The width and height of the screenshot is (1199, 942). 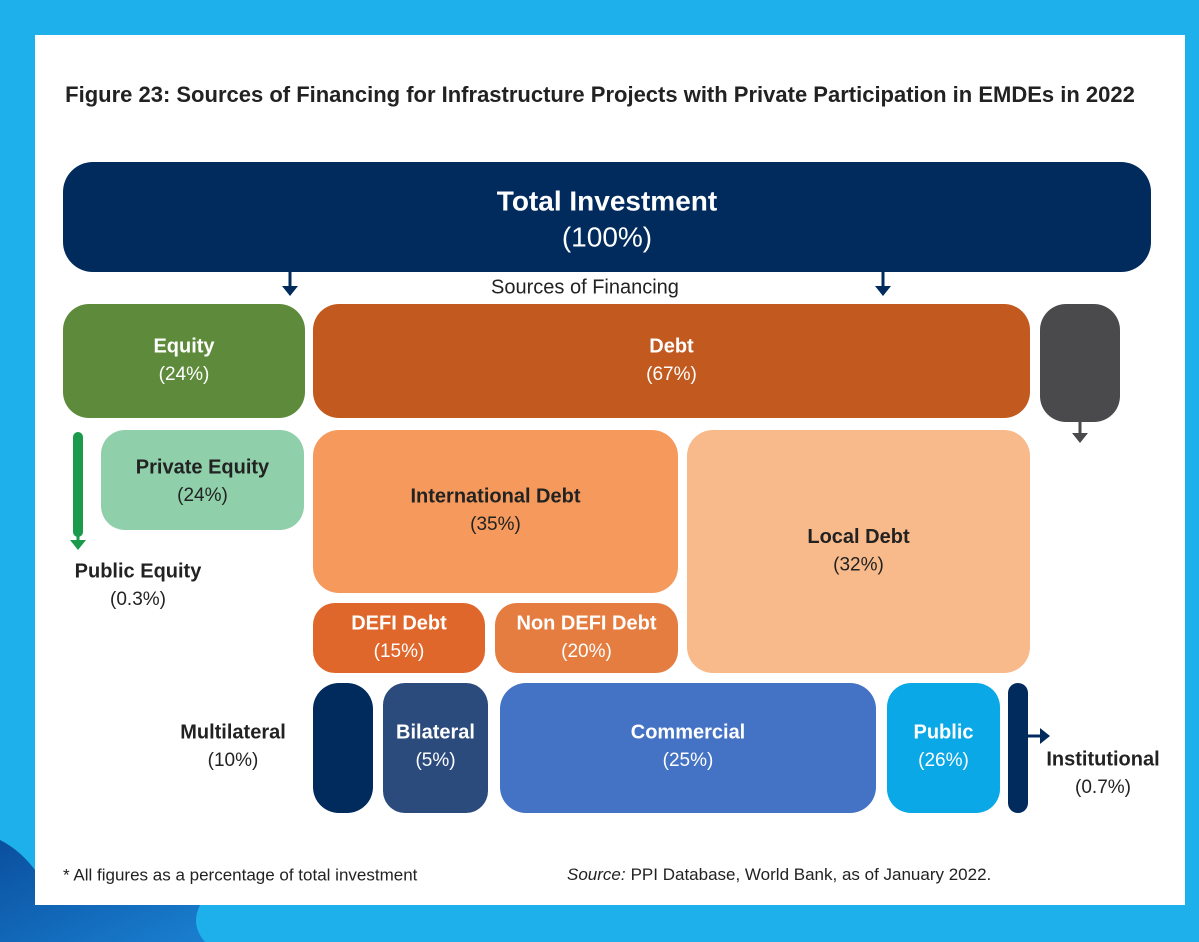 I want to click on public-equity-bar, so click(x=78, y=484).